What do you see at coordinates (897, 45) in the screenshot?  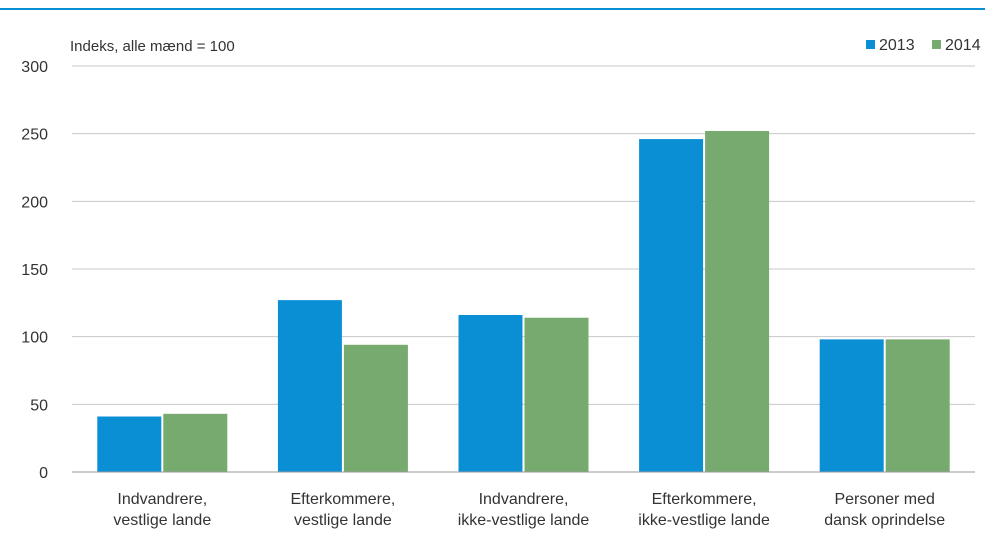 I see `legend-label-2013: 2013` at bounding box center [897, 45].